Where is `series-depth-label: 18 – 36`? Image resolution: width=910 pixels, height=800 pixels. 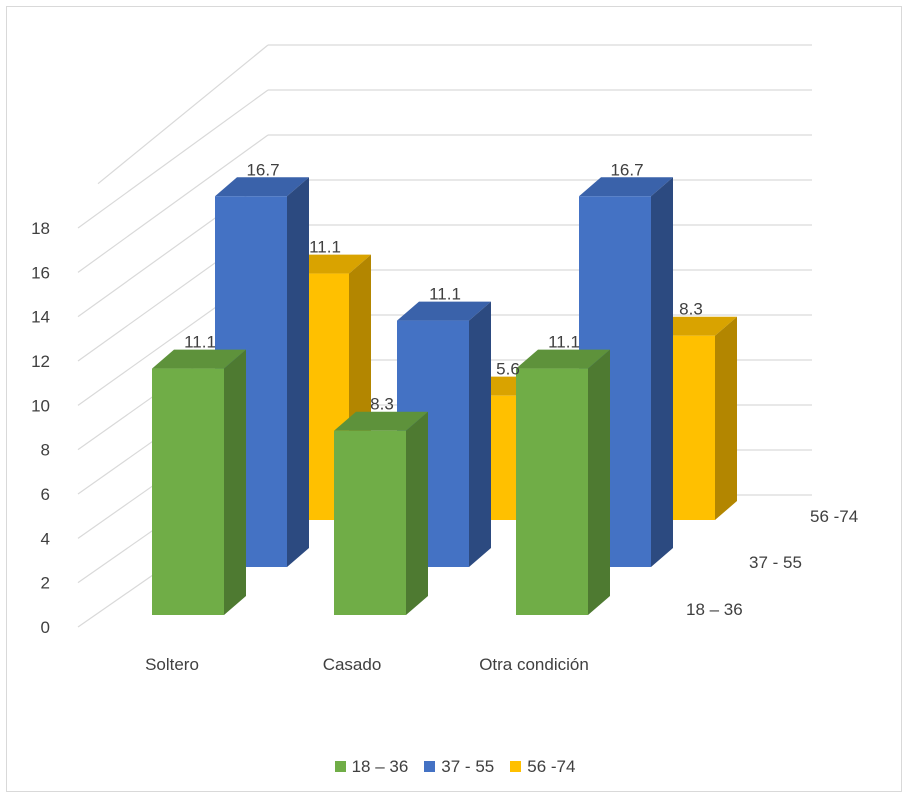
series-depth-label: 18 – 36 is located at coordinates (714, 609).